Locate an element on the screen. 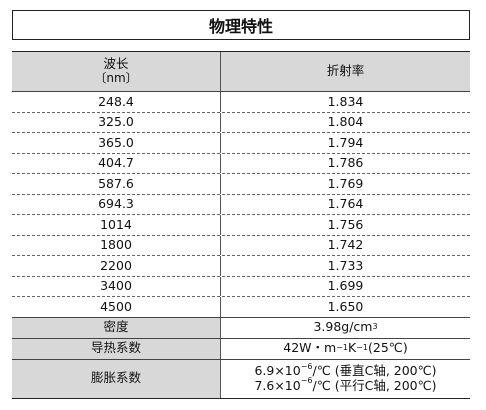 This screenshot has width=486, height=410. density-value: 3.98g/cm 3 is located at coordinates (345, 327).